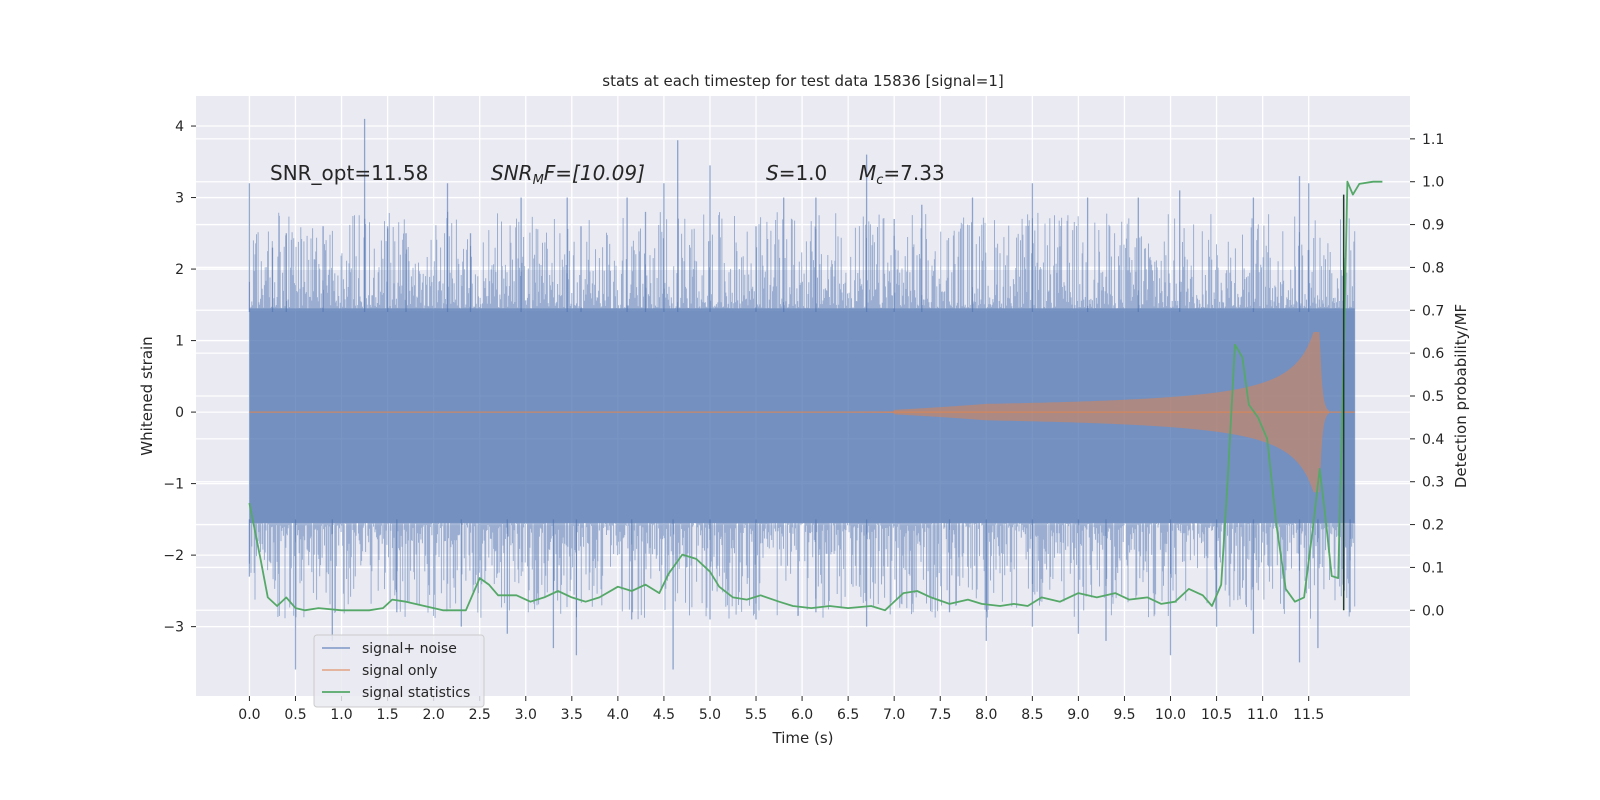 This screenshot has height=800, width=1600. I want to click on y-right-tick-label: 1.1, so click(1433, 140).